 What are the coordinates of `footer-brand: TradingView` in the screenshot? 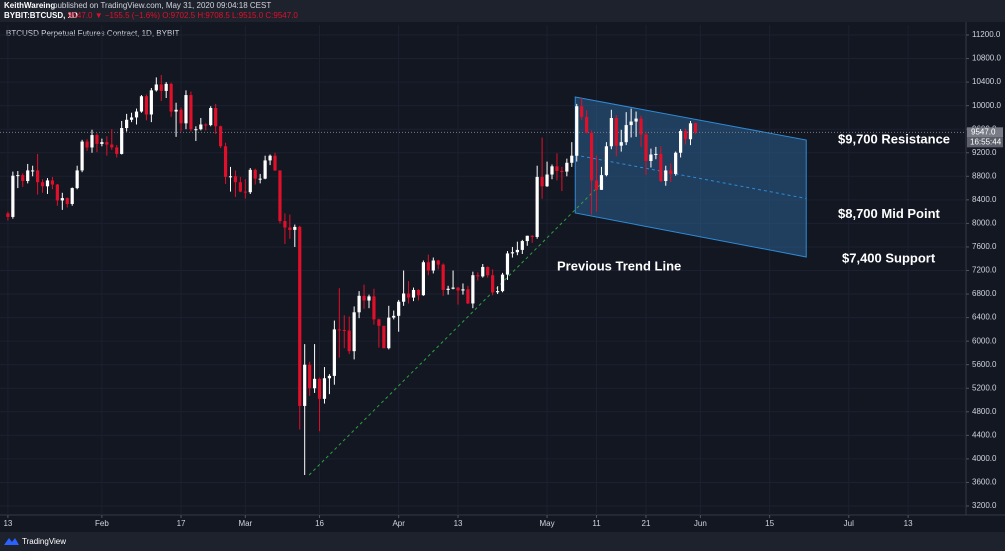 It's located at (44, 541).